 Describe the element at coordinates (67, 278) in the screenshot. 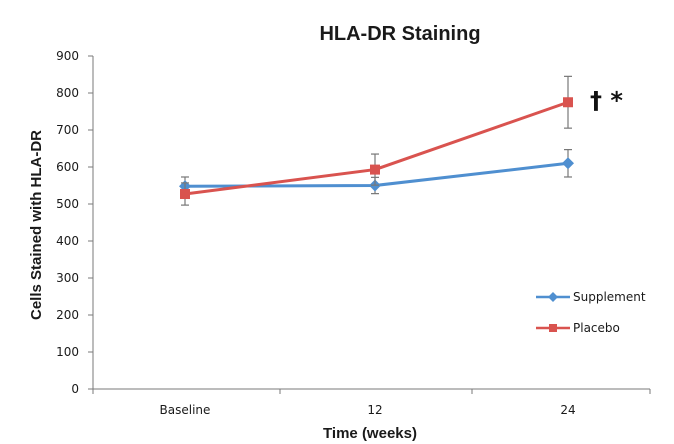

I see `y-tick-label: 300` at that location.